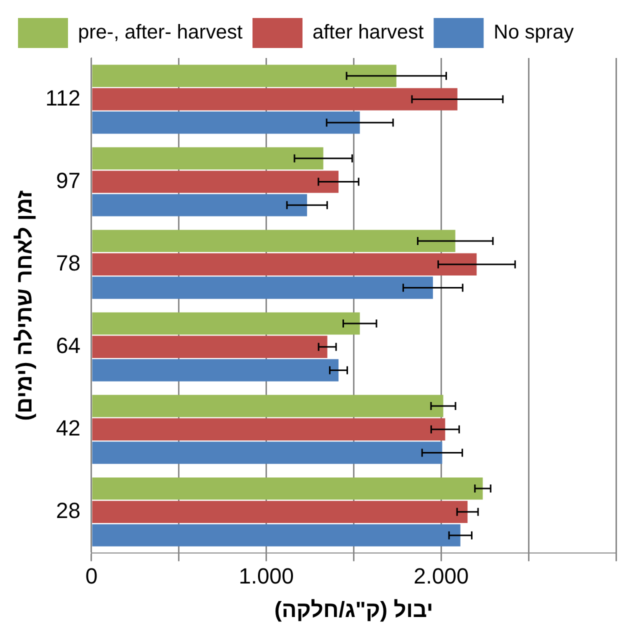 The width and height of the screenshot is (632, 637). I want to click on y-tick-label: 112, so click(62, 97).